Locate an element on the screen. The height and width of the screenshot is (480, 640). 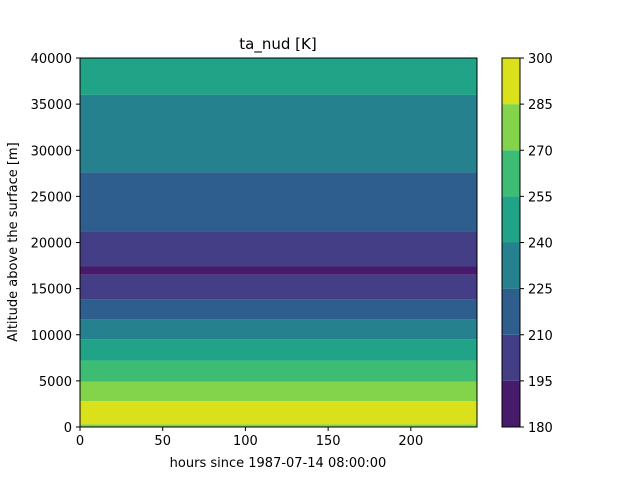
colorbar-tick-label: 210 is located at coordinates (540, 336).